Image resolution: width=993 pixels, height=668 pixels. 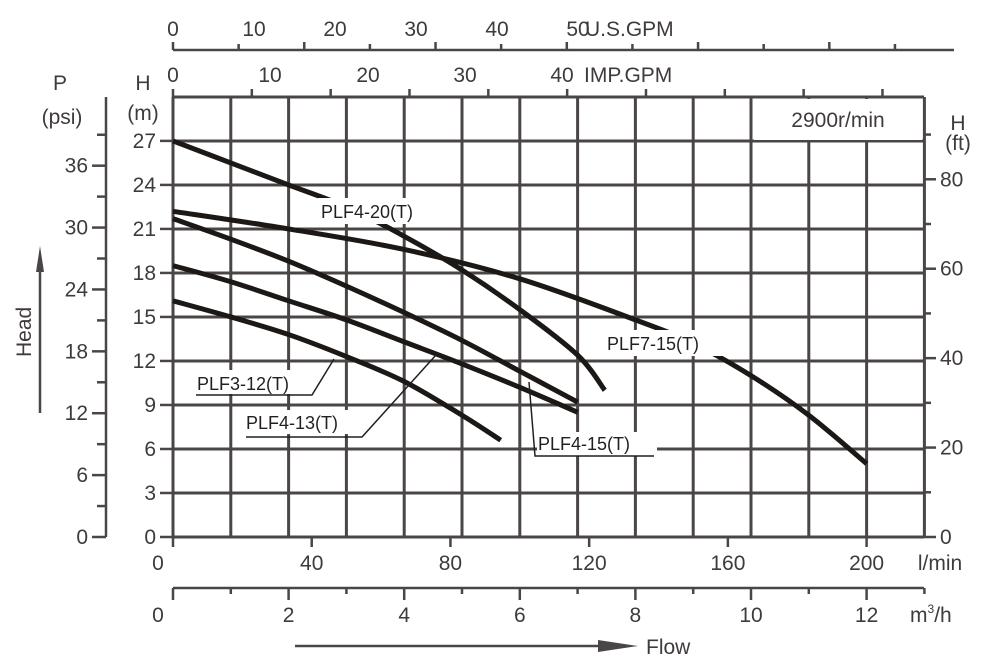 I want to click on label-plf4-15: PLF4-15(T), so click(x=584, y=444).